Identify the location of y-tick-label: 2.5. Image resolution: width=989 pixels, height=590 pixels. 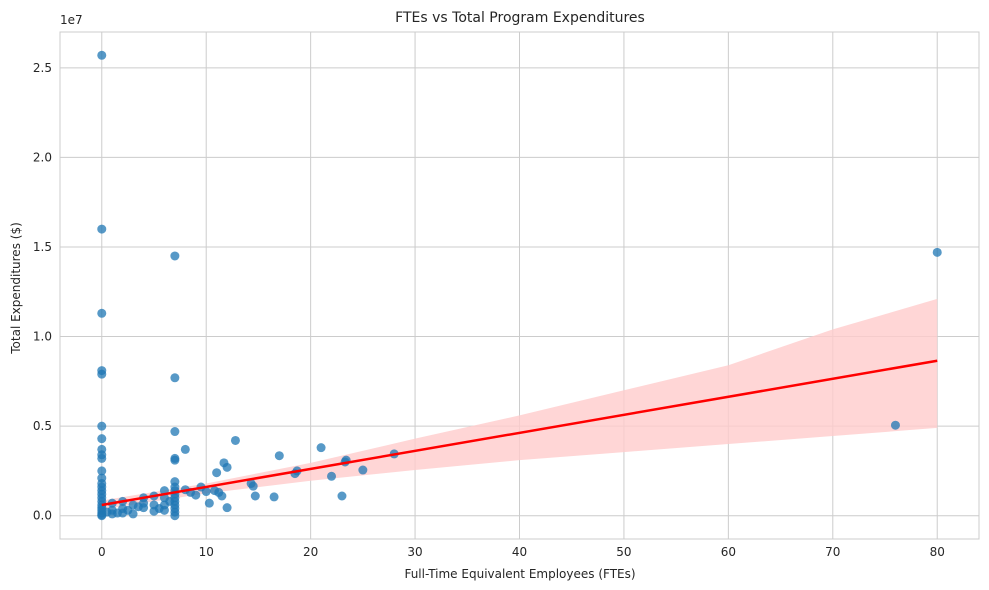
(42, 68).